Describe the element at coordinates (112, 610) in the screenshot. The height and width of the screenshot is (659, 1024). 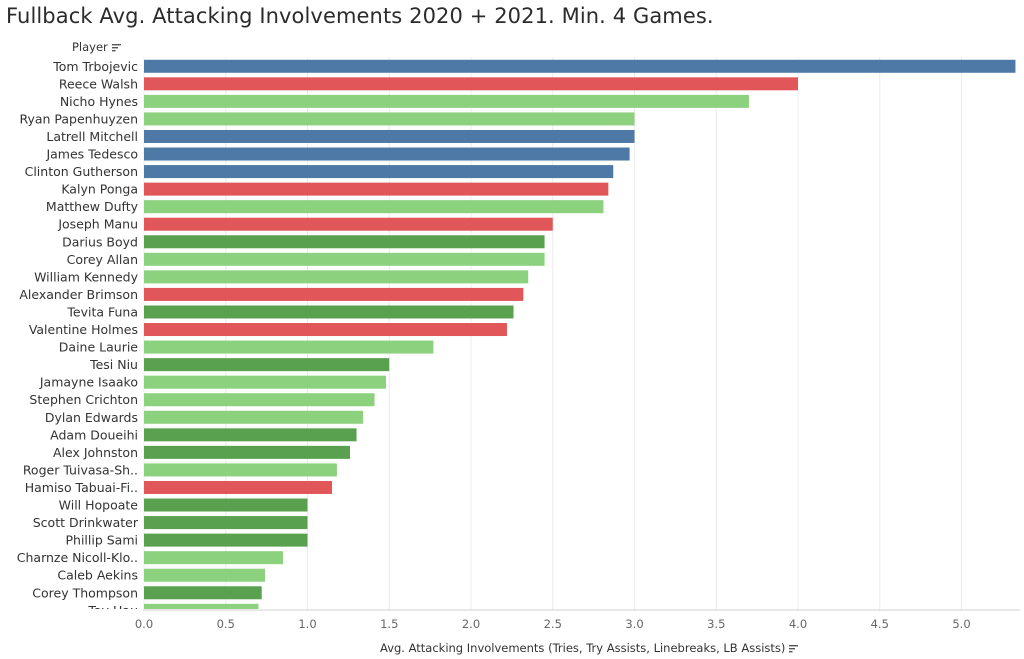
I see `player-label: Tay Hau` at that location.